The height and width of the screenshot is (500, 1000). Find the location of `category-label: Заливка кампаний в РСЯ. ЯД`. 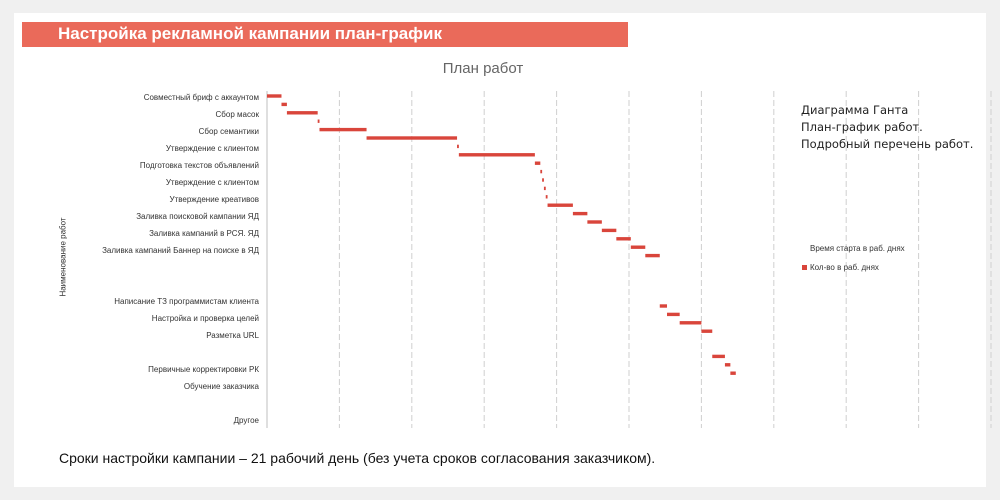

category-label: Заливка кампаний в РСЯ. ЯД is located at coordinates (204, 233).